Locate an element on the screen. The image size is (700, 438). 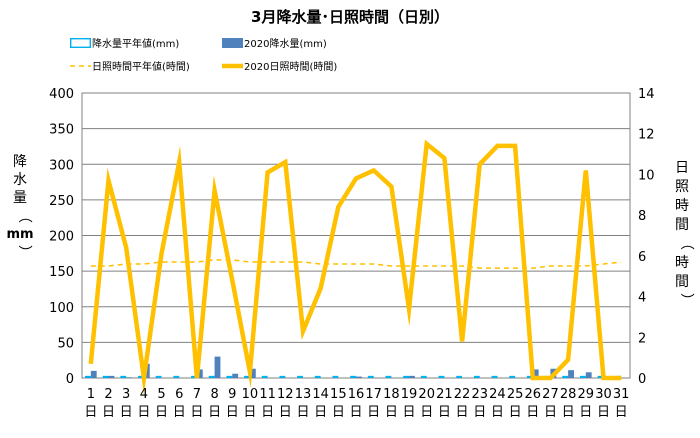
left-axis-ticks: 0 50 100 150 200 250 300 350 400 is located at coordinates (61, 237).